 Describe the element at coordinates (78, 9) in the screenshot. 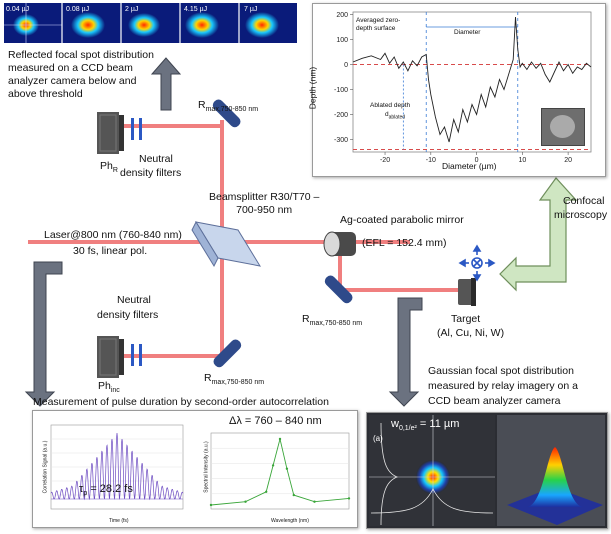

I see `ccd-label-2: 0.08 µJ` at that location.